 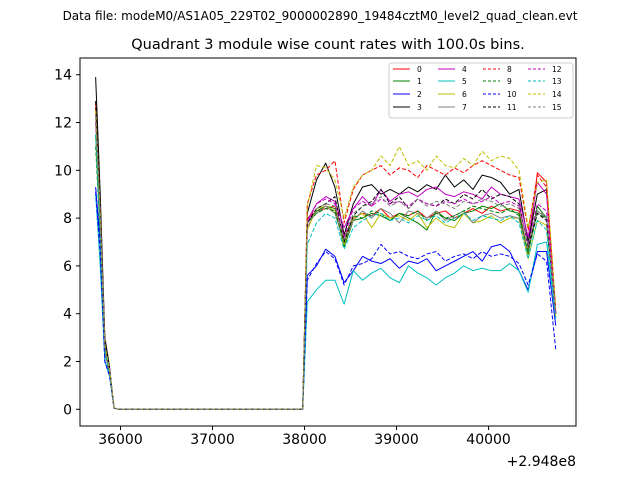 What do you see at coordinates (481, 90) in the screenshot?
I see `legend-frame` at bounding box center [481, 90].